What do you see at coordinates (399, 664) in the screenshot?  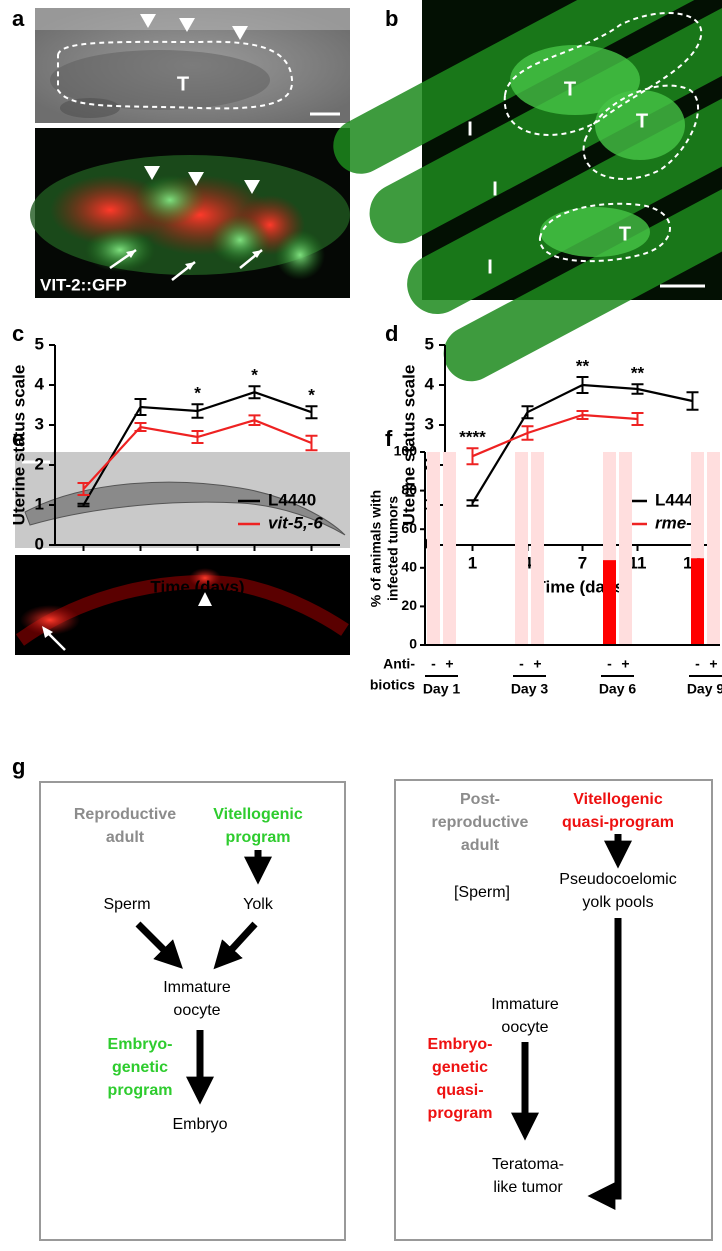 I see `row-label: Anti-` at bounding box center [399, 664].